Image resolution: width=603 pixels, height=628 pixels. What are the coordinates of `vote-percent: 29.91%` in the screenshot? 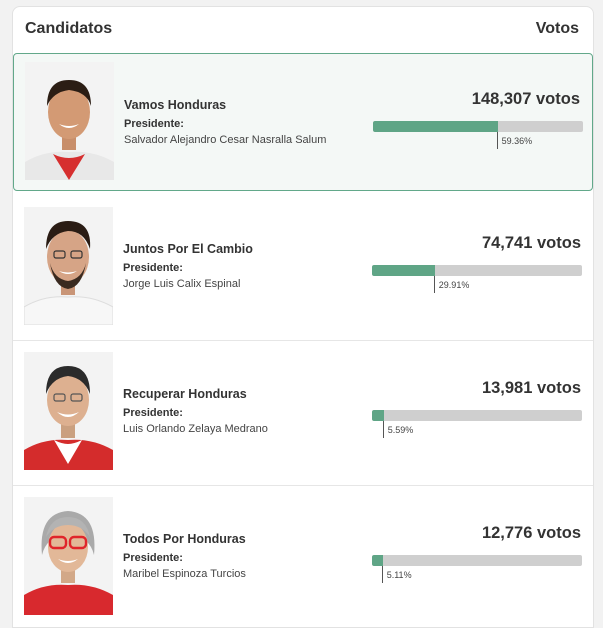 It's located at (454, 285).